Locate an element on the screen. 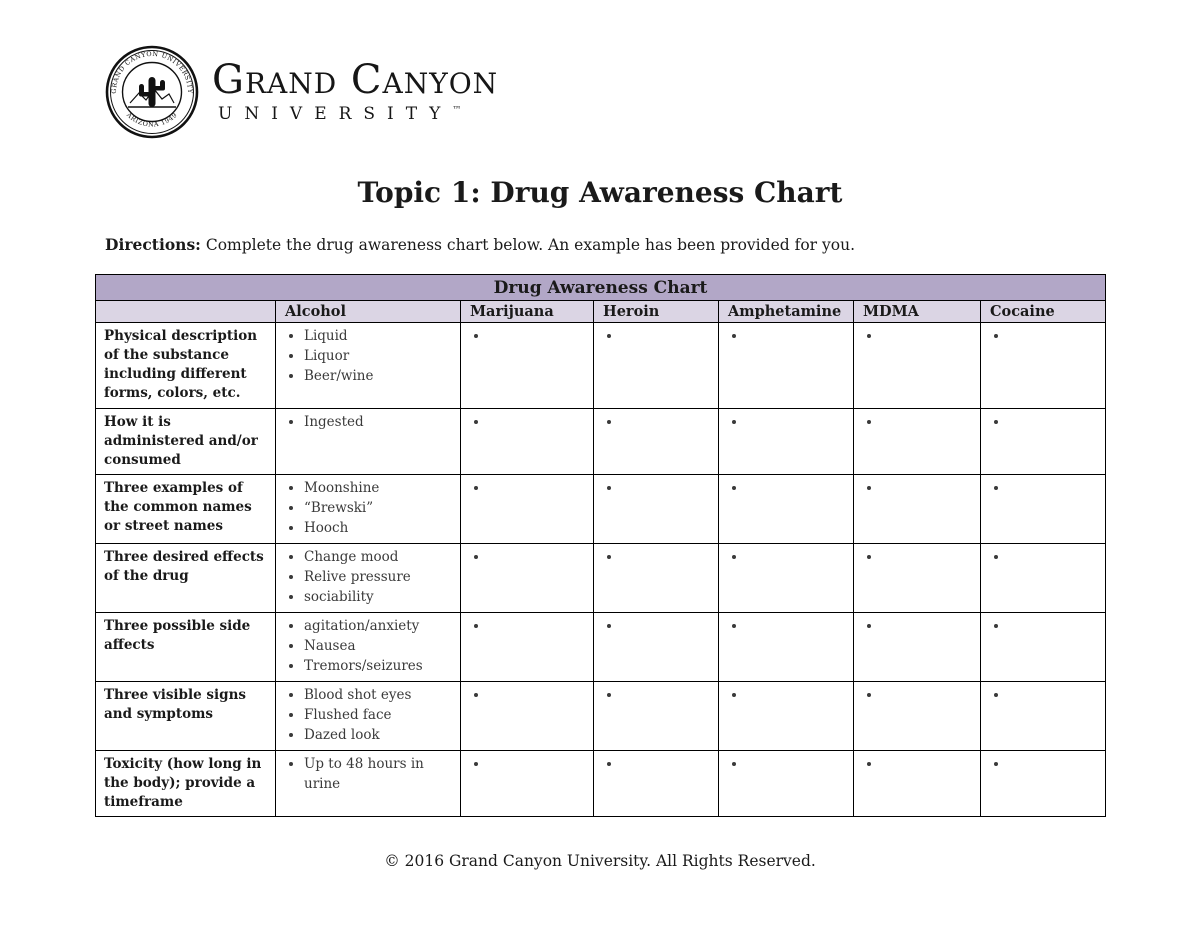 The width and height of the screenshot is (1200, 927). wordmark-university-text: UNIVERSITY is located at coordinates (335, 114).